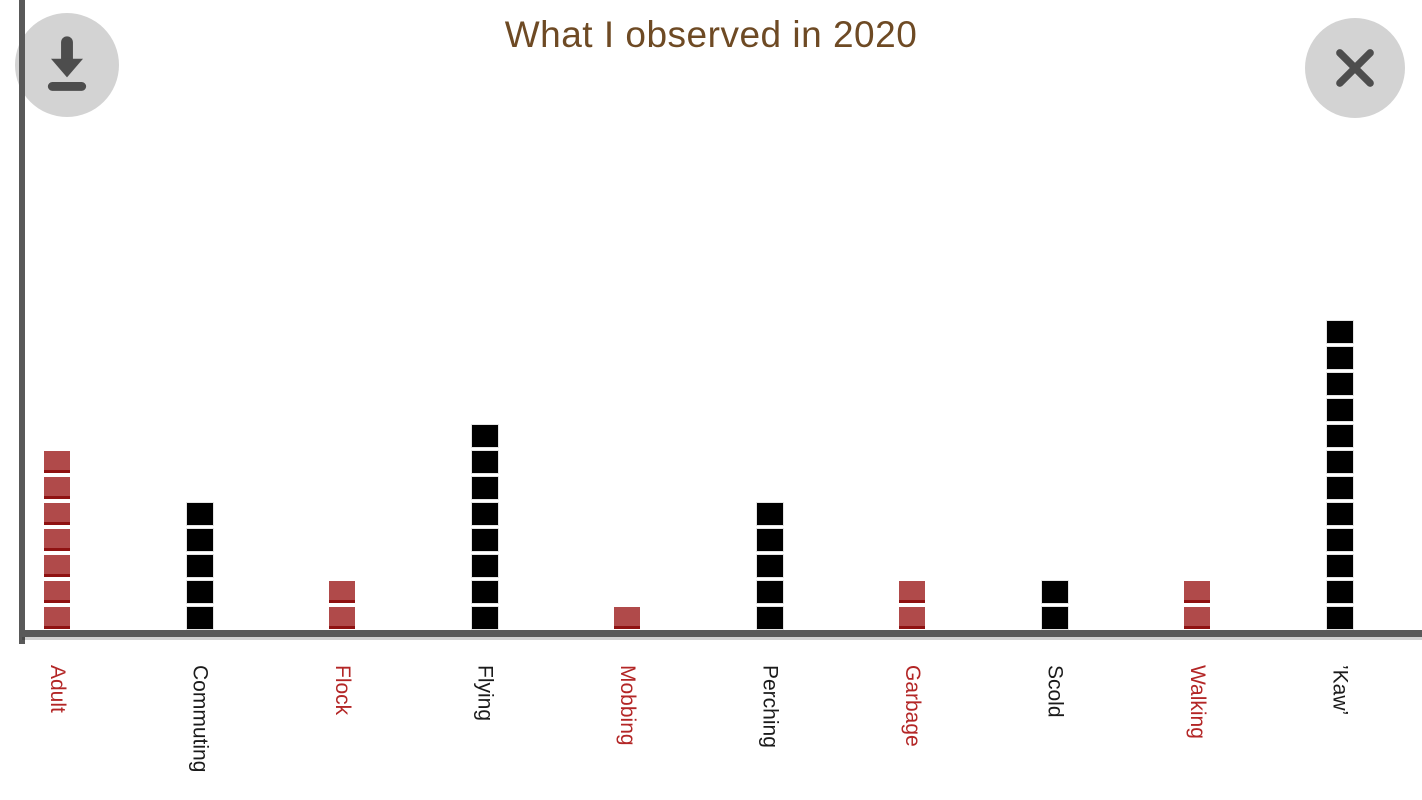  What do you see at coordinates (627, 705) in the screenshot?
I see `category-label: Mobbing` at bounding box center [627, 705].